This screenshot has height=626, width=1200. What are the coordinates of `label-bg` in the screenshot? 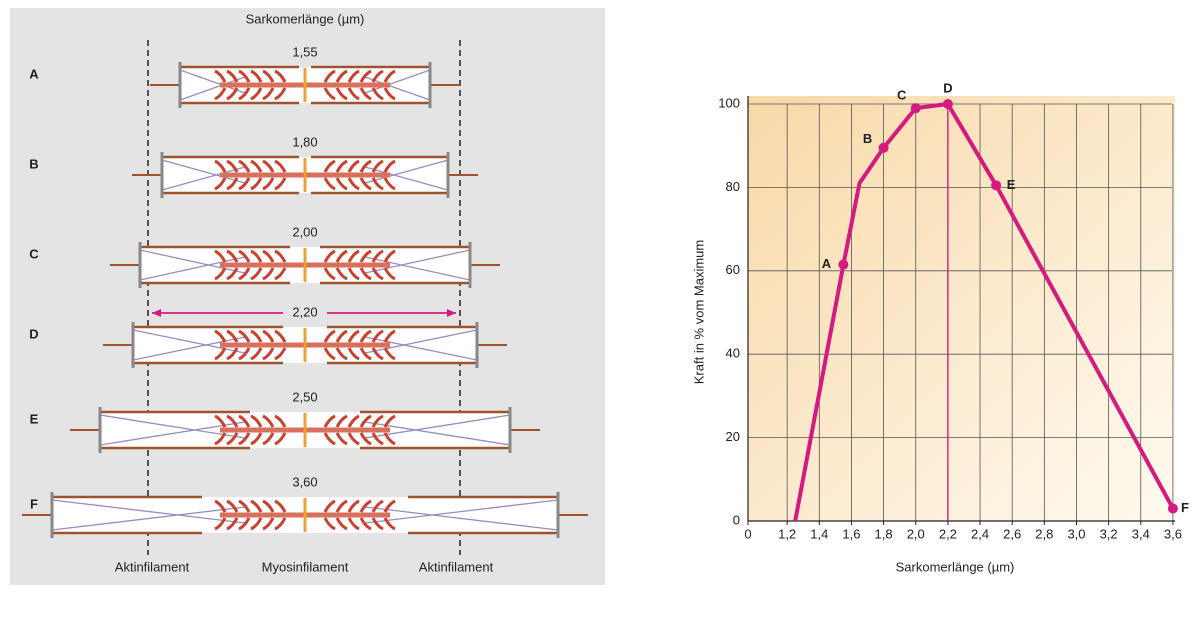 It's located at (305, 313).